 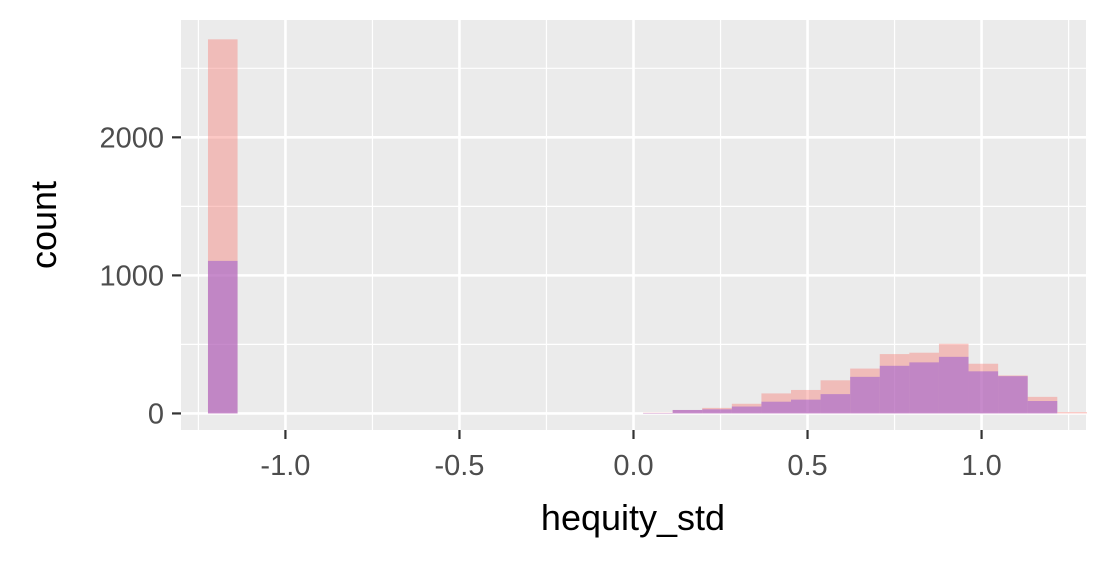 I want to click on y-tick-label: 2000, so click(x=131, y=138).